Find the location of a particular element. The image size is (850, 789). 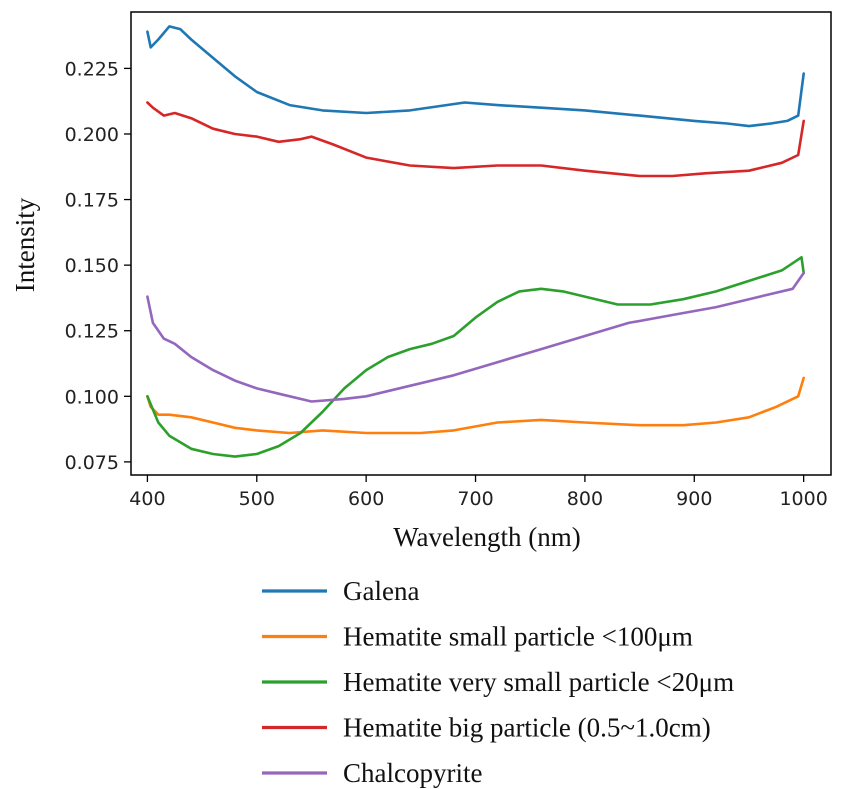

x-tick-label: 500 is located at coordinates (257, 499).